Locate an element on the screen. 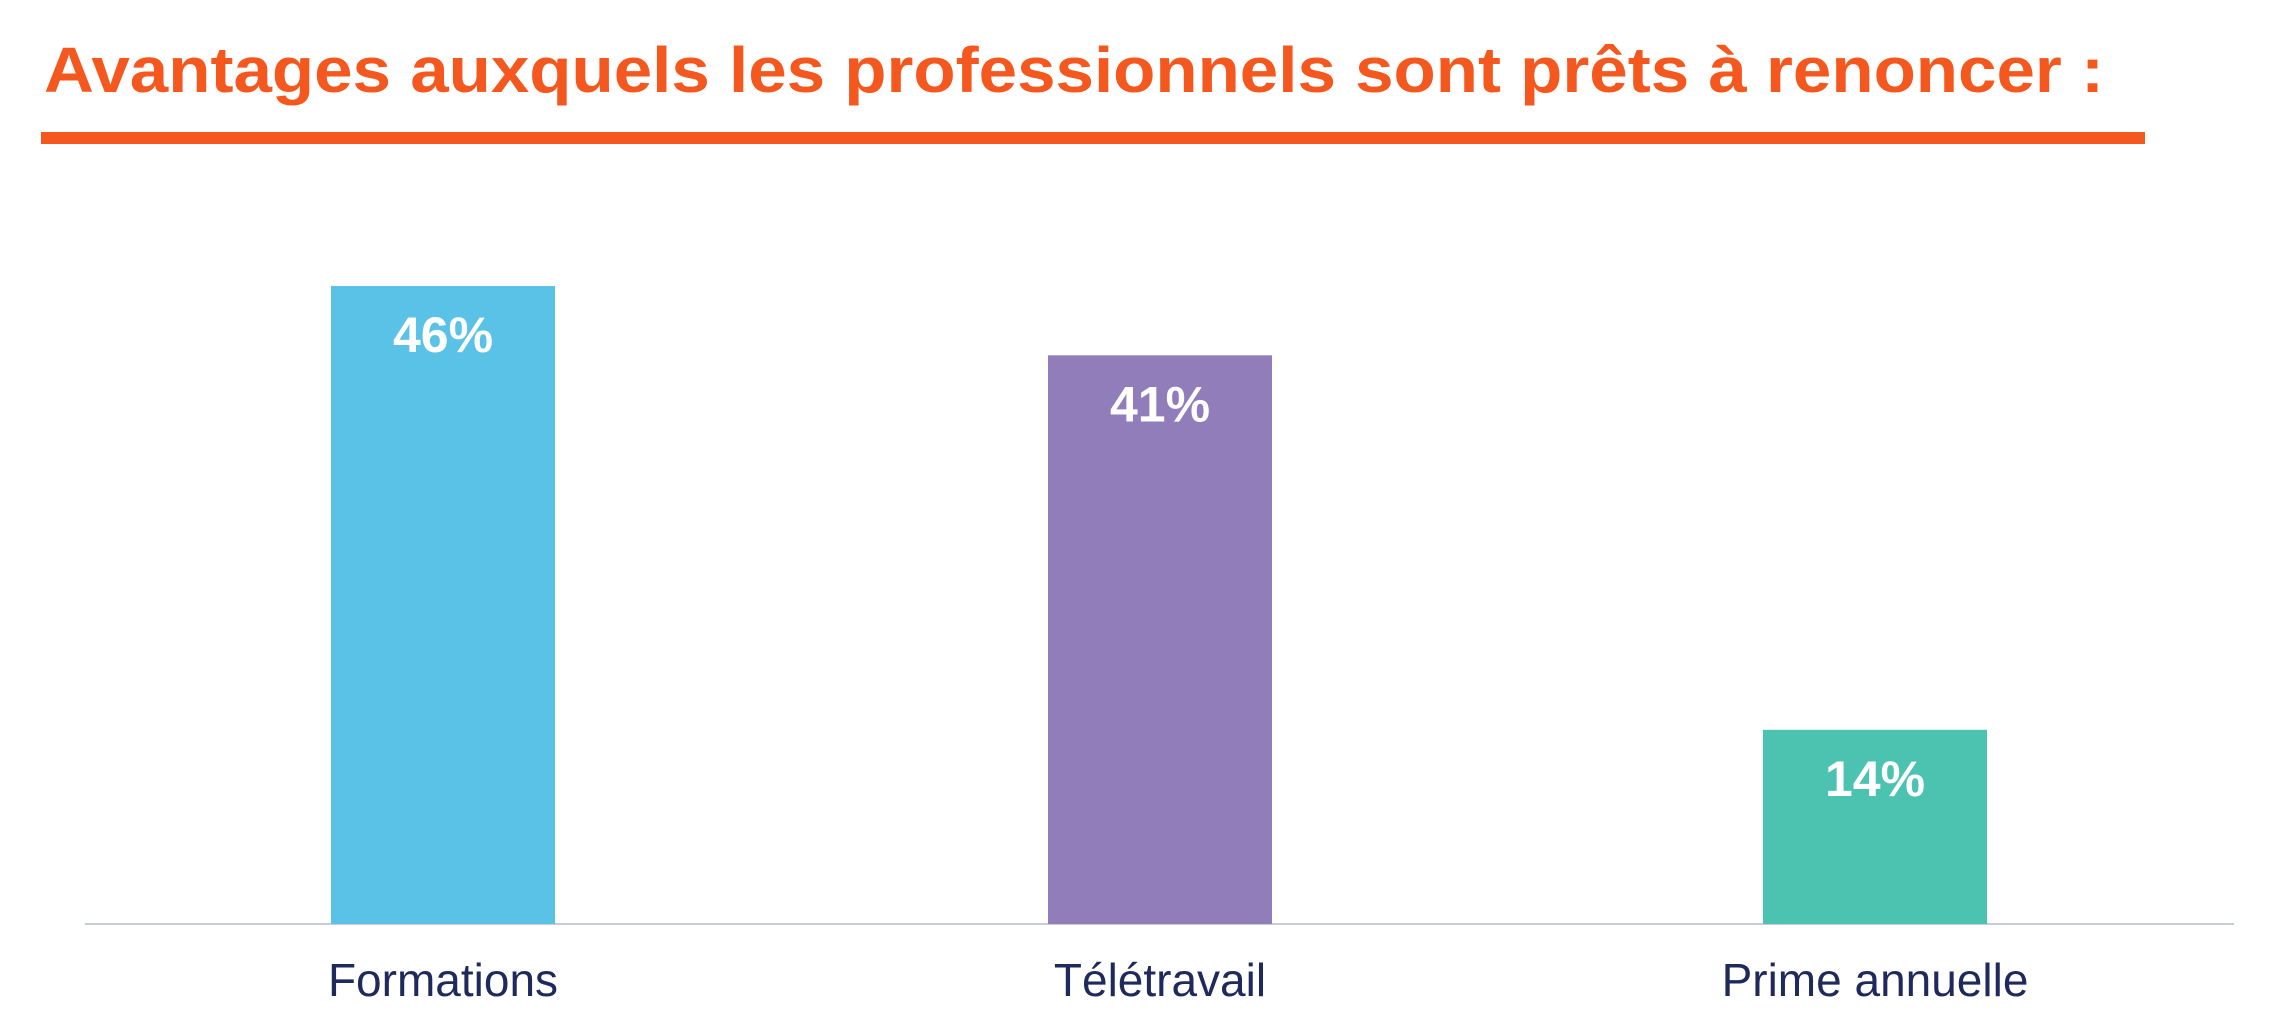 This screenshot has height=1034, width=2273. x-tick-label: Formations is located at coordinates (443, 980).